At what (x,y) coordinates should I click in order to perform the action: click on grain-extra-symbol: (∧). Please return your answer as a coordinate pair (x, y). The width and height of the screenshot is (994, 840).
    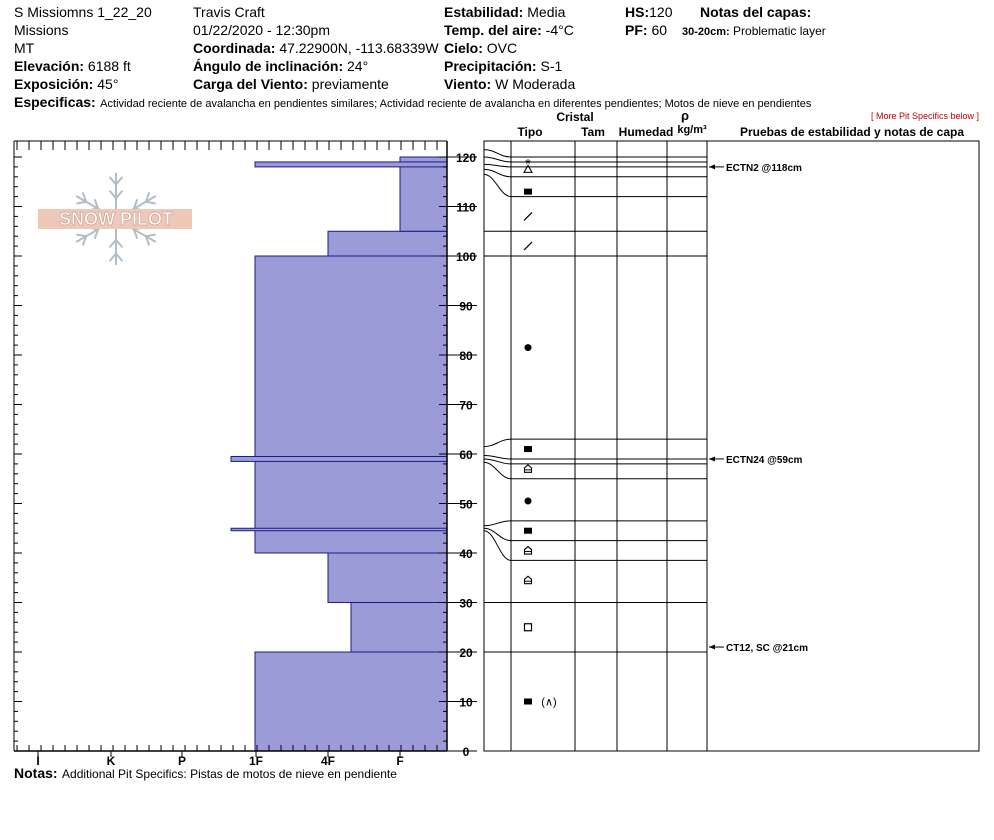
    Looking at the image, I should click on (548, 703).